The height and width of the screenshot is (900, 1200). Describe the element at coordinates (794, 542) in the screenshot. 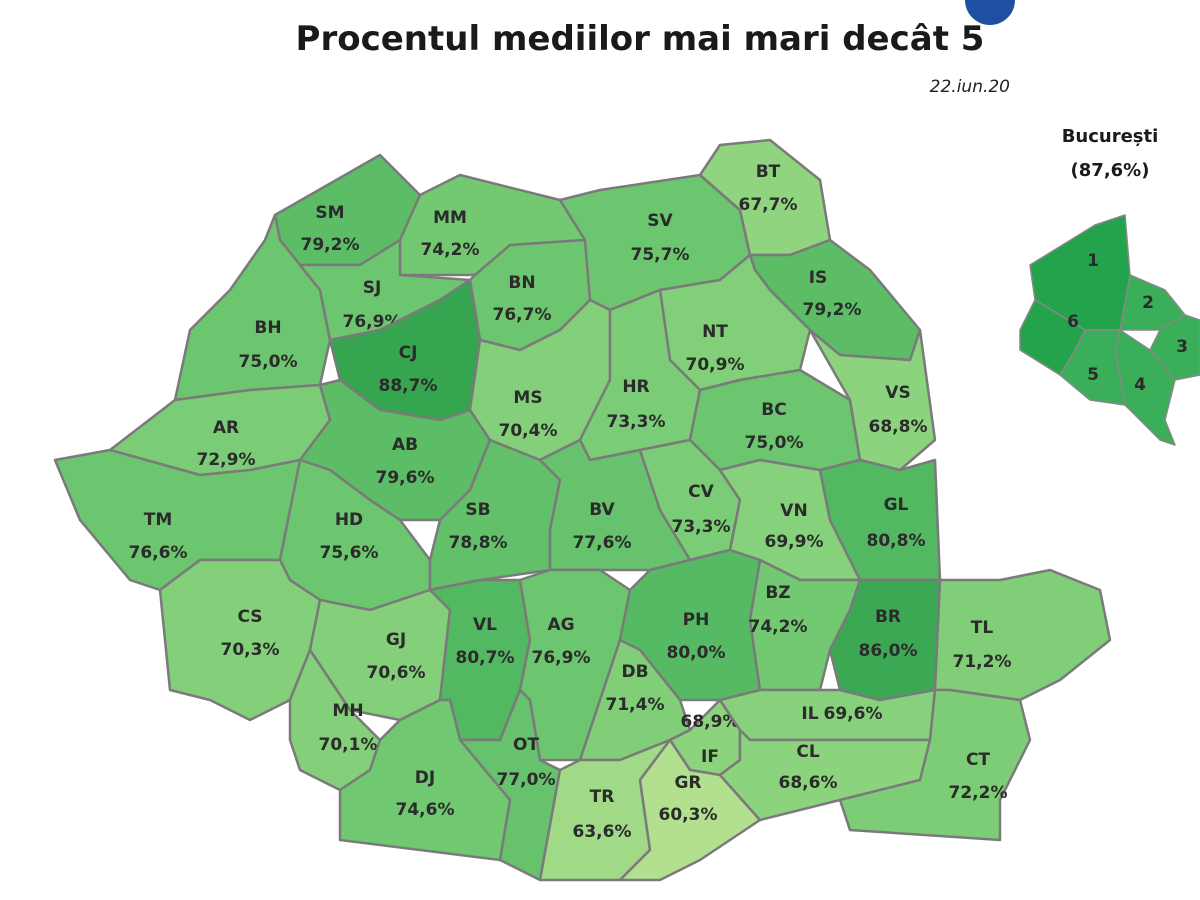

I see `county-value: 69,9%` at that location.